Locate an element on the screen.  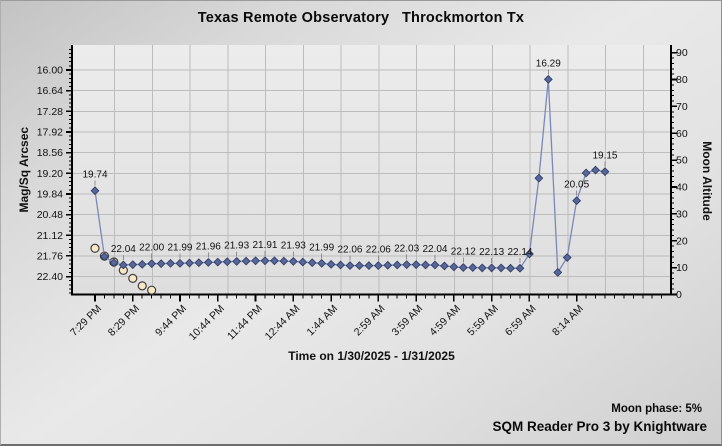
data-label: 22.03 is located at coordinates (406, 249).